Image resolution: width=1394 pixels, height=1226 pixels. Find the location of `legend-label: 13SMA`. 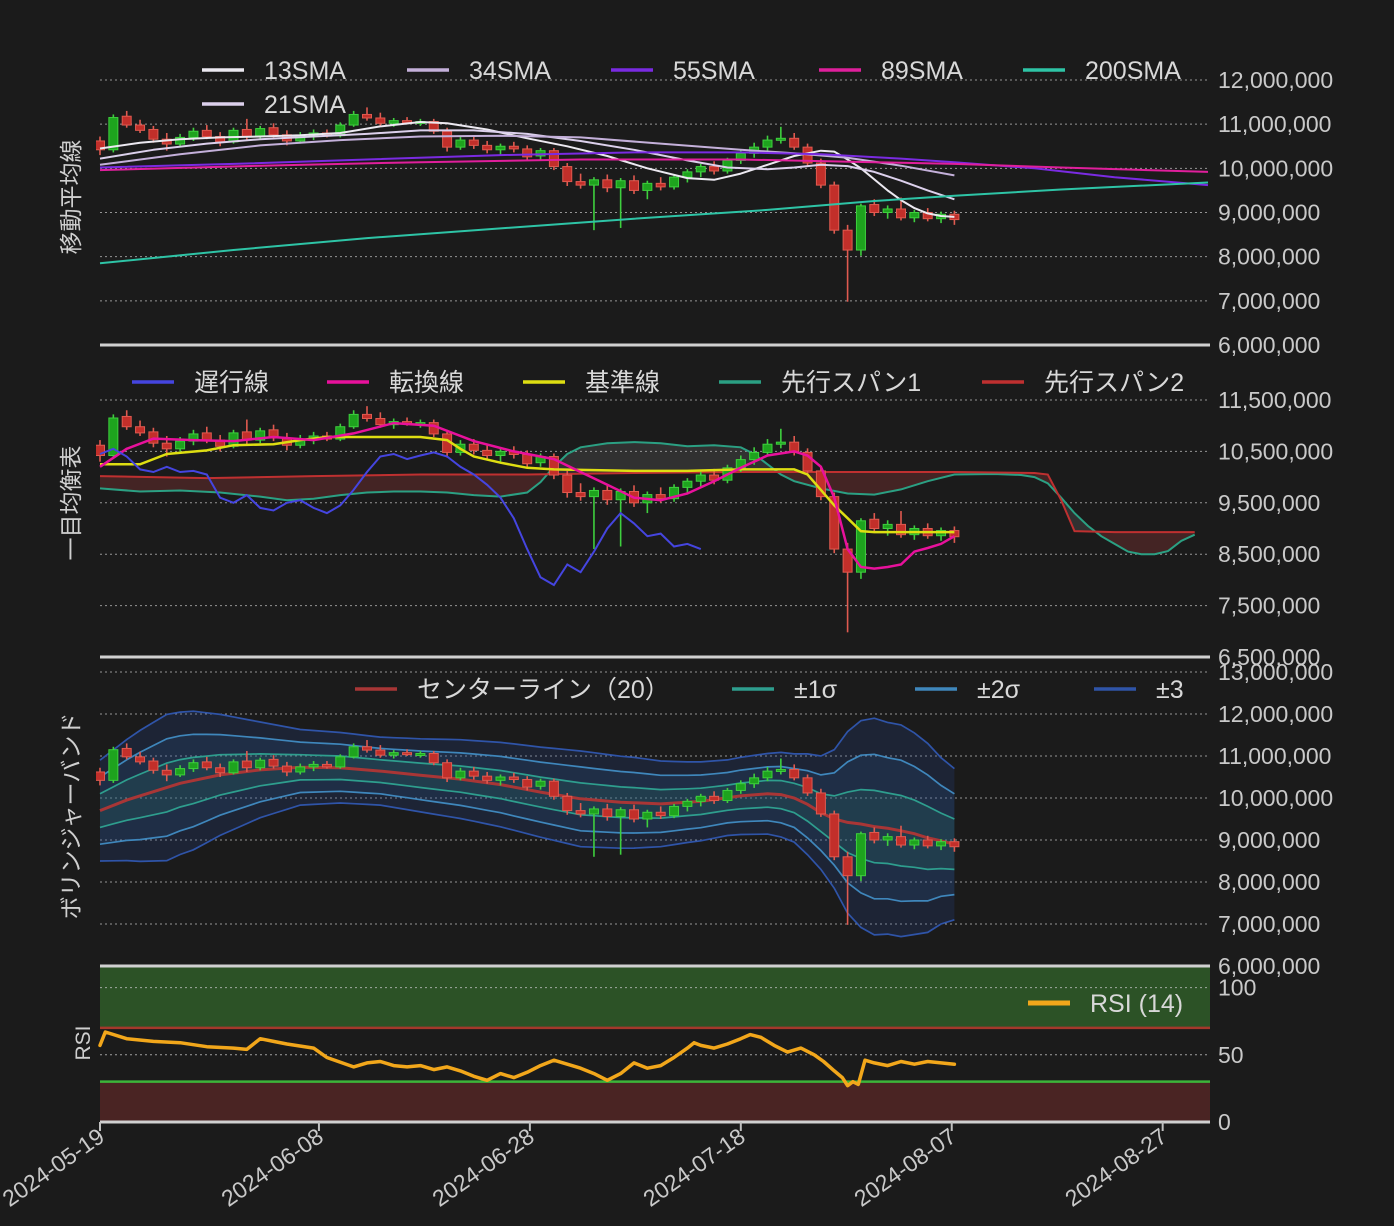

legend-label: 13SMA is located at coordinates (305, 71).